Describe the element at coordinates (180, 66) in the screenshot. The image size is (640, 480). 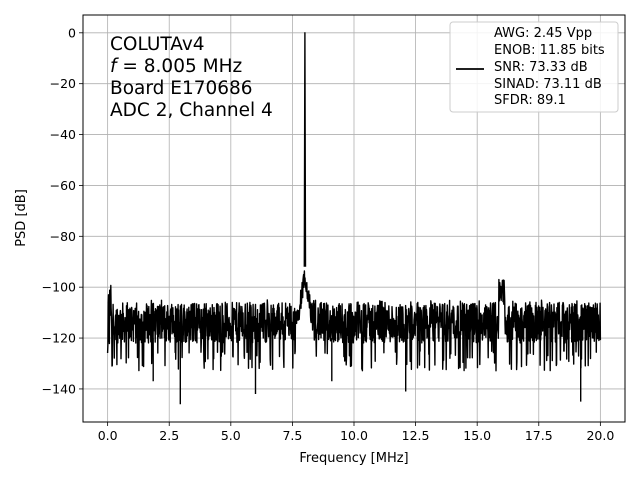
I see `annotation-frequency-value: = 8.005 MHz` at that location.